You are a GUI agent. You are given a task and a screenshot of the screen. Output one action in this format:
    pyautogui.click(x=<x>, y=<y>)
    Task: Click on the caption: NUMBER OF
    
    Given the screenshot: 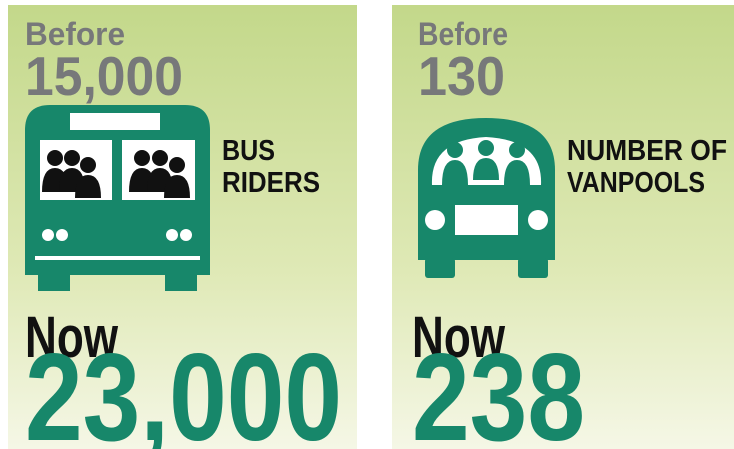 What is the action you would take?
    pyautogui.click(x=647, y=151)
    